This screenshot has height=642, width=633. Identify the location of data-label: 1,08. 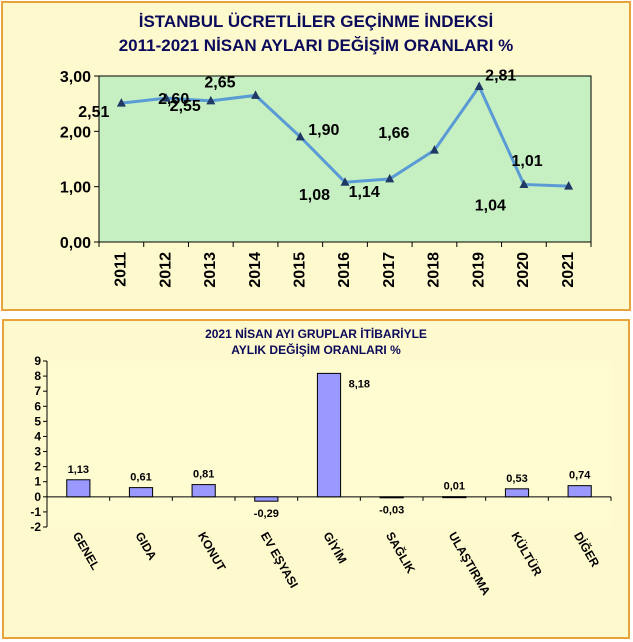
(314, 195).